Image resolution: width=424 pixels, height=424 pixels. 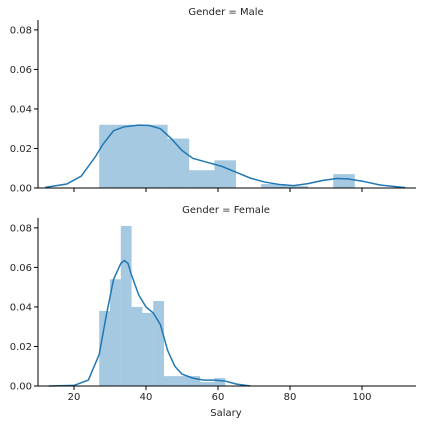 I want to click on x-axis-label: Salary, so click(x=225, y=413).